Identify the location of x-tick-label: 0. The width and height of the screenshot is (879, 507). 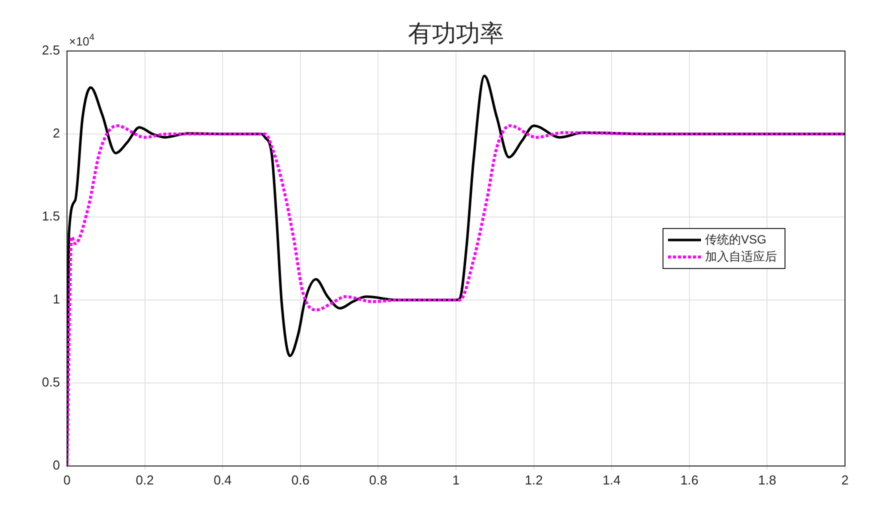
(67, 480).